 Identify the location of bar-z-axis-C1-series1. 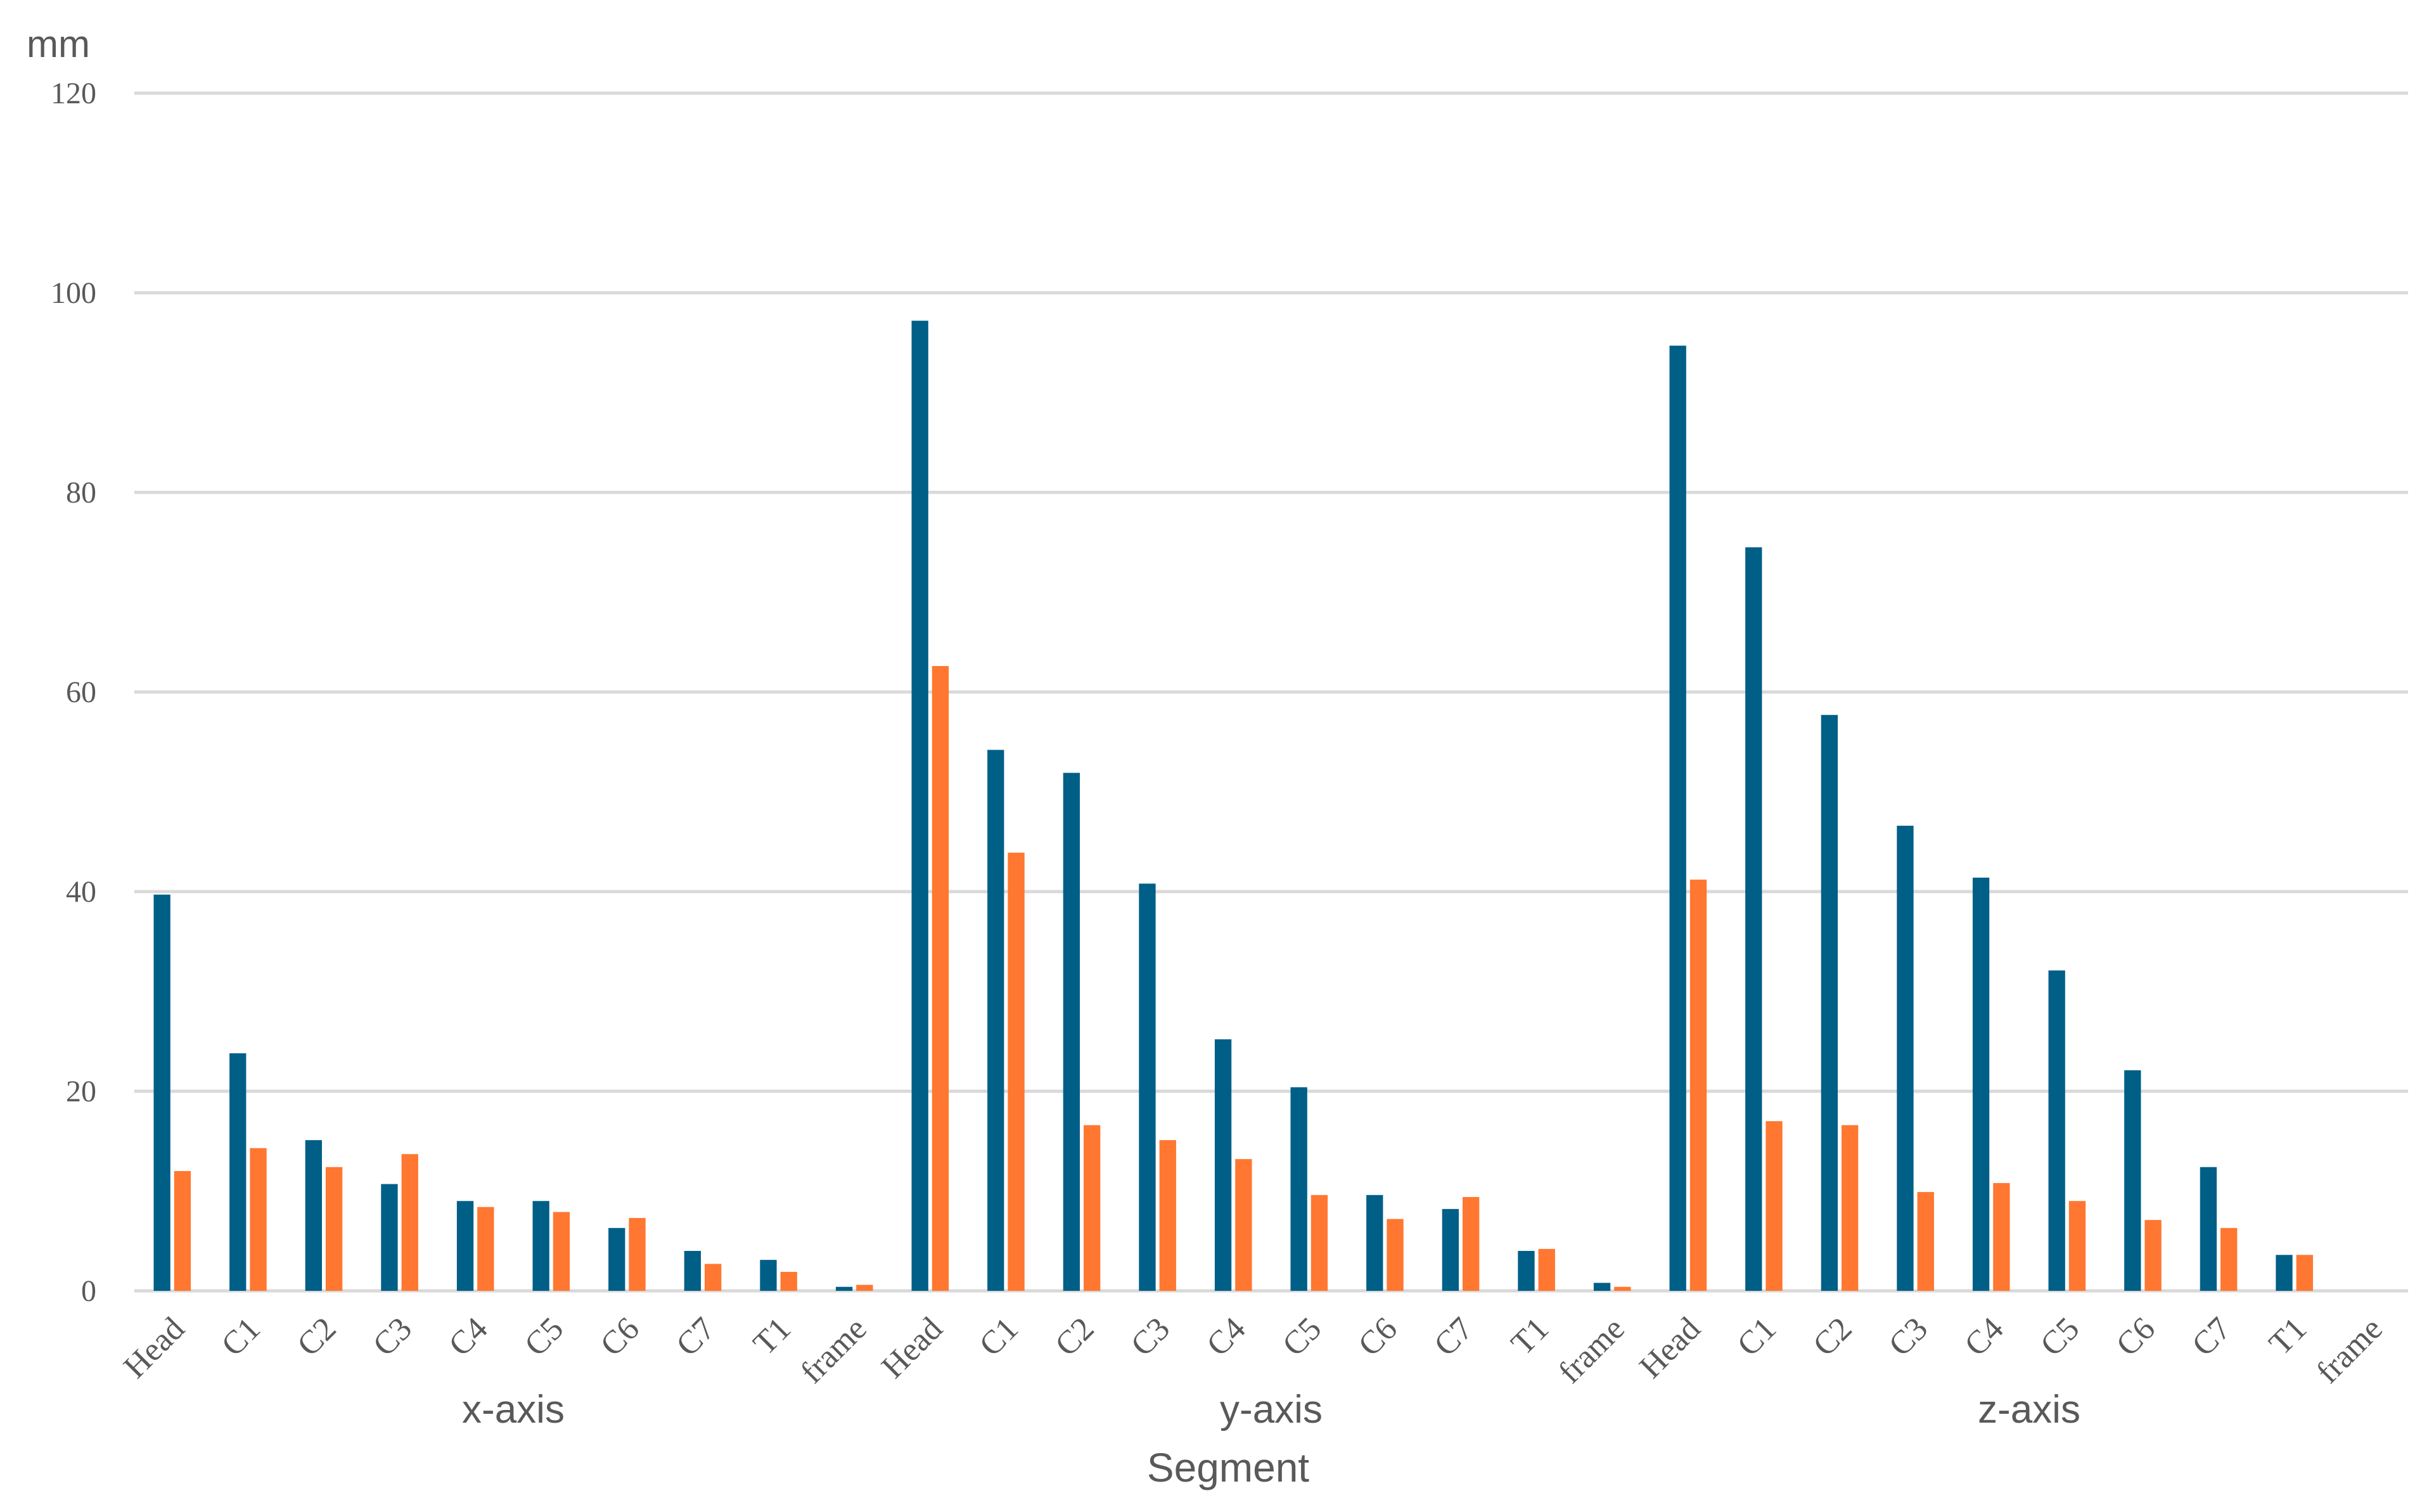
(1753, 919).